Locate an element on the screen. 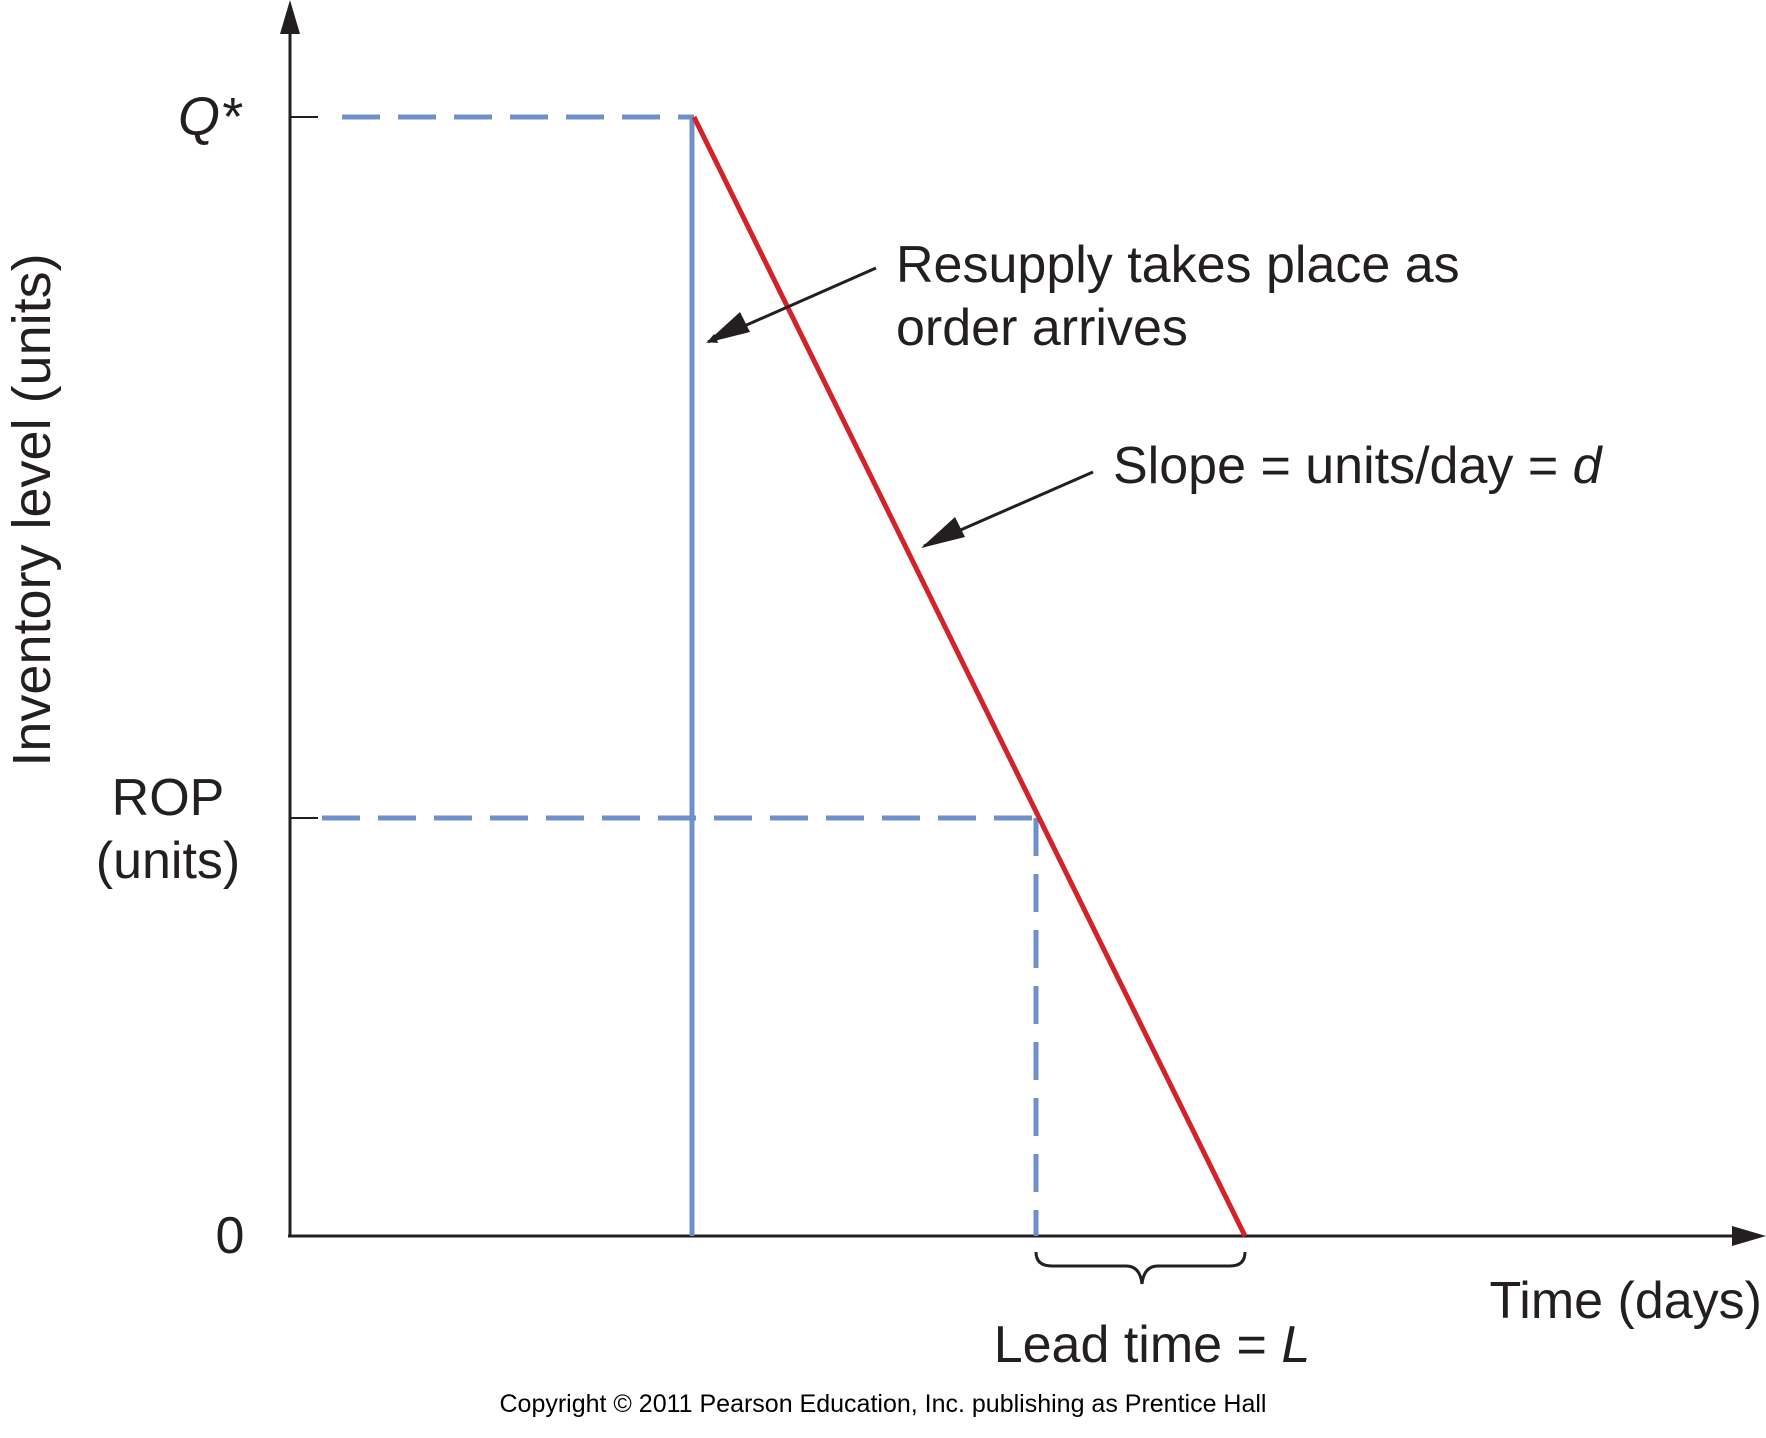  resupply-arrowhead is located at coordinates (728, 327).